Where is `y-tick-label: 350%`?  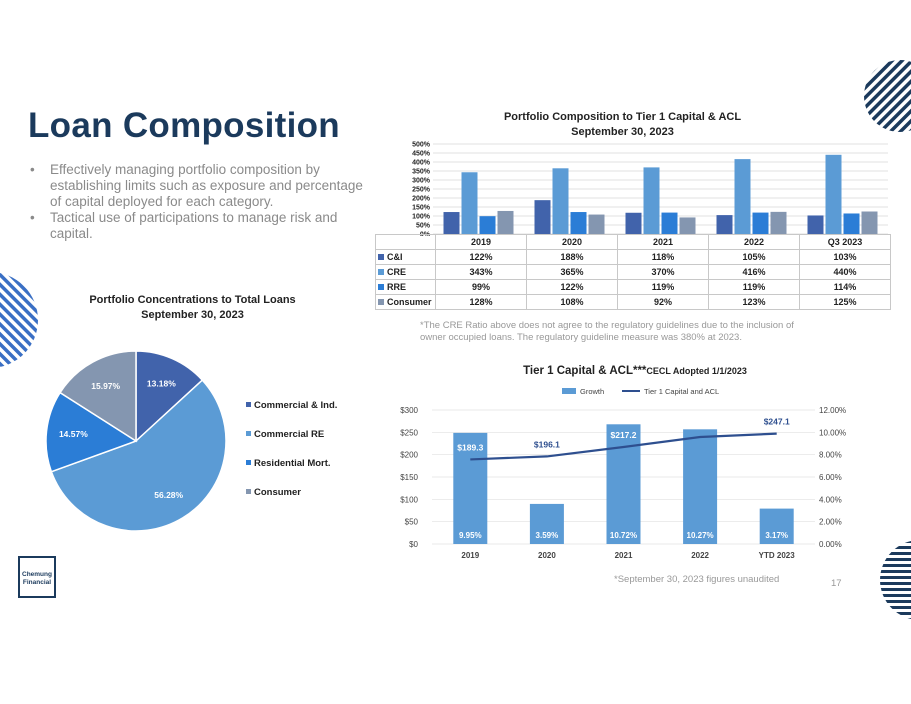
y-tick-label: 350% is located at coordinates (421, 172).